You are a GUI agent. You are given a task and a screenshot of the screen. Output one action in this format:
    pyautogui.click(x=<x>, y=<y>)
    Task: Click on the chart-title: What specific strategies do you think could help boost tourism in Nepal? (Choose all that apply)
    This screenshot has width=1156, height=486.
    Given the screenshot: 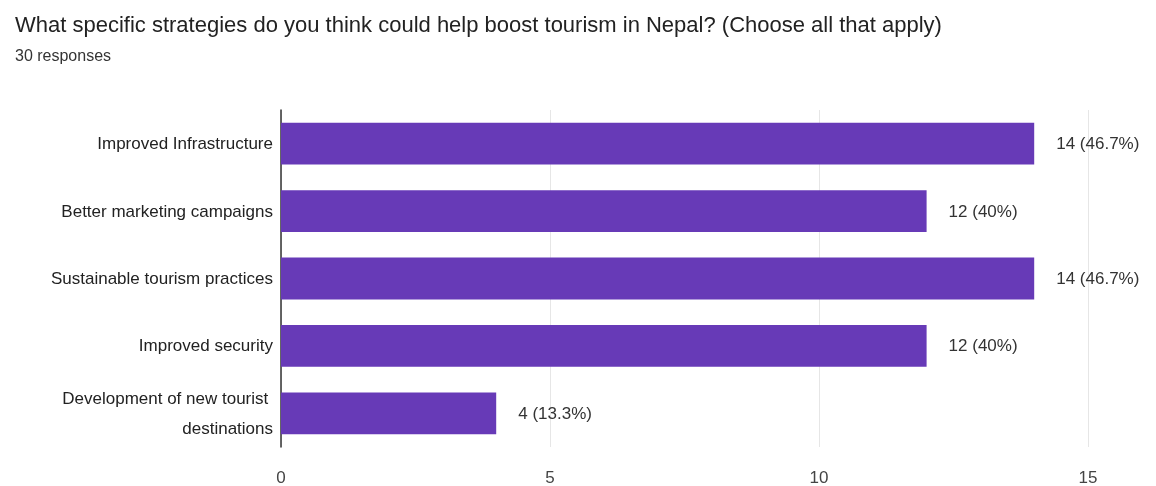 What is the action you would take?
    pyautogui.click(x=478, y=24)
    